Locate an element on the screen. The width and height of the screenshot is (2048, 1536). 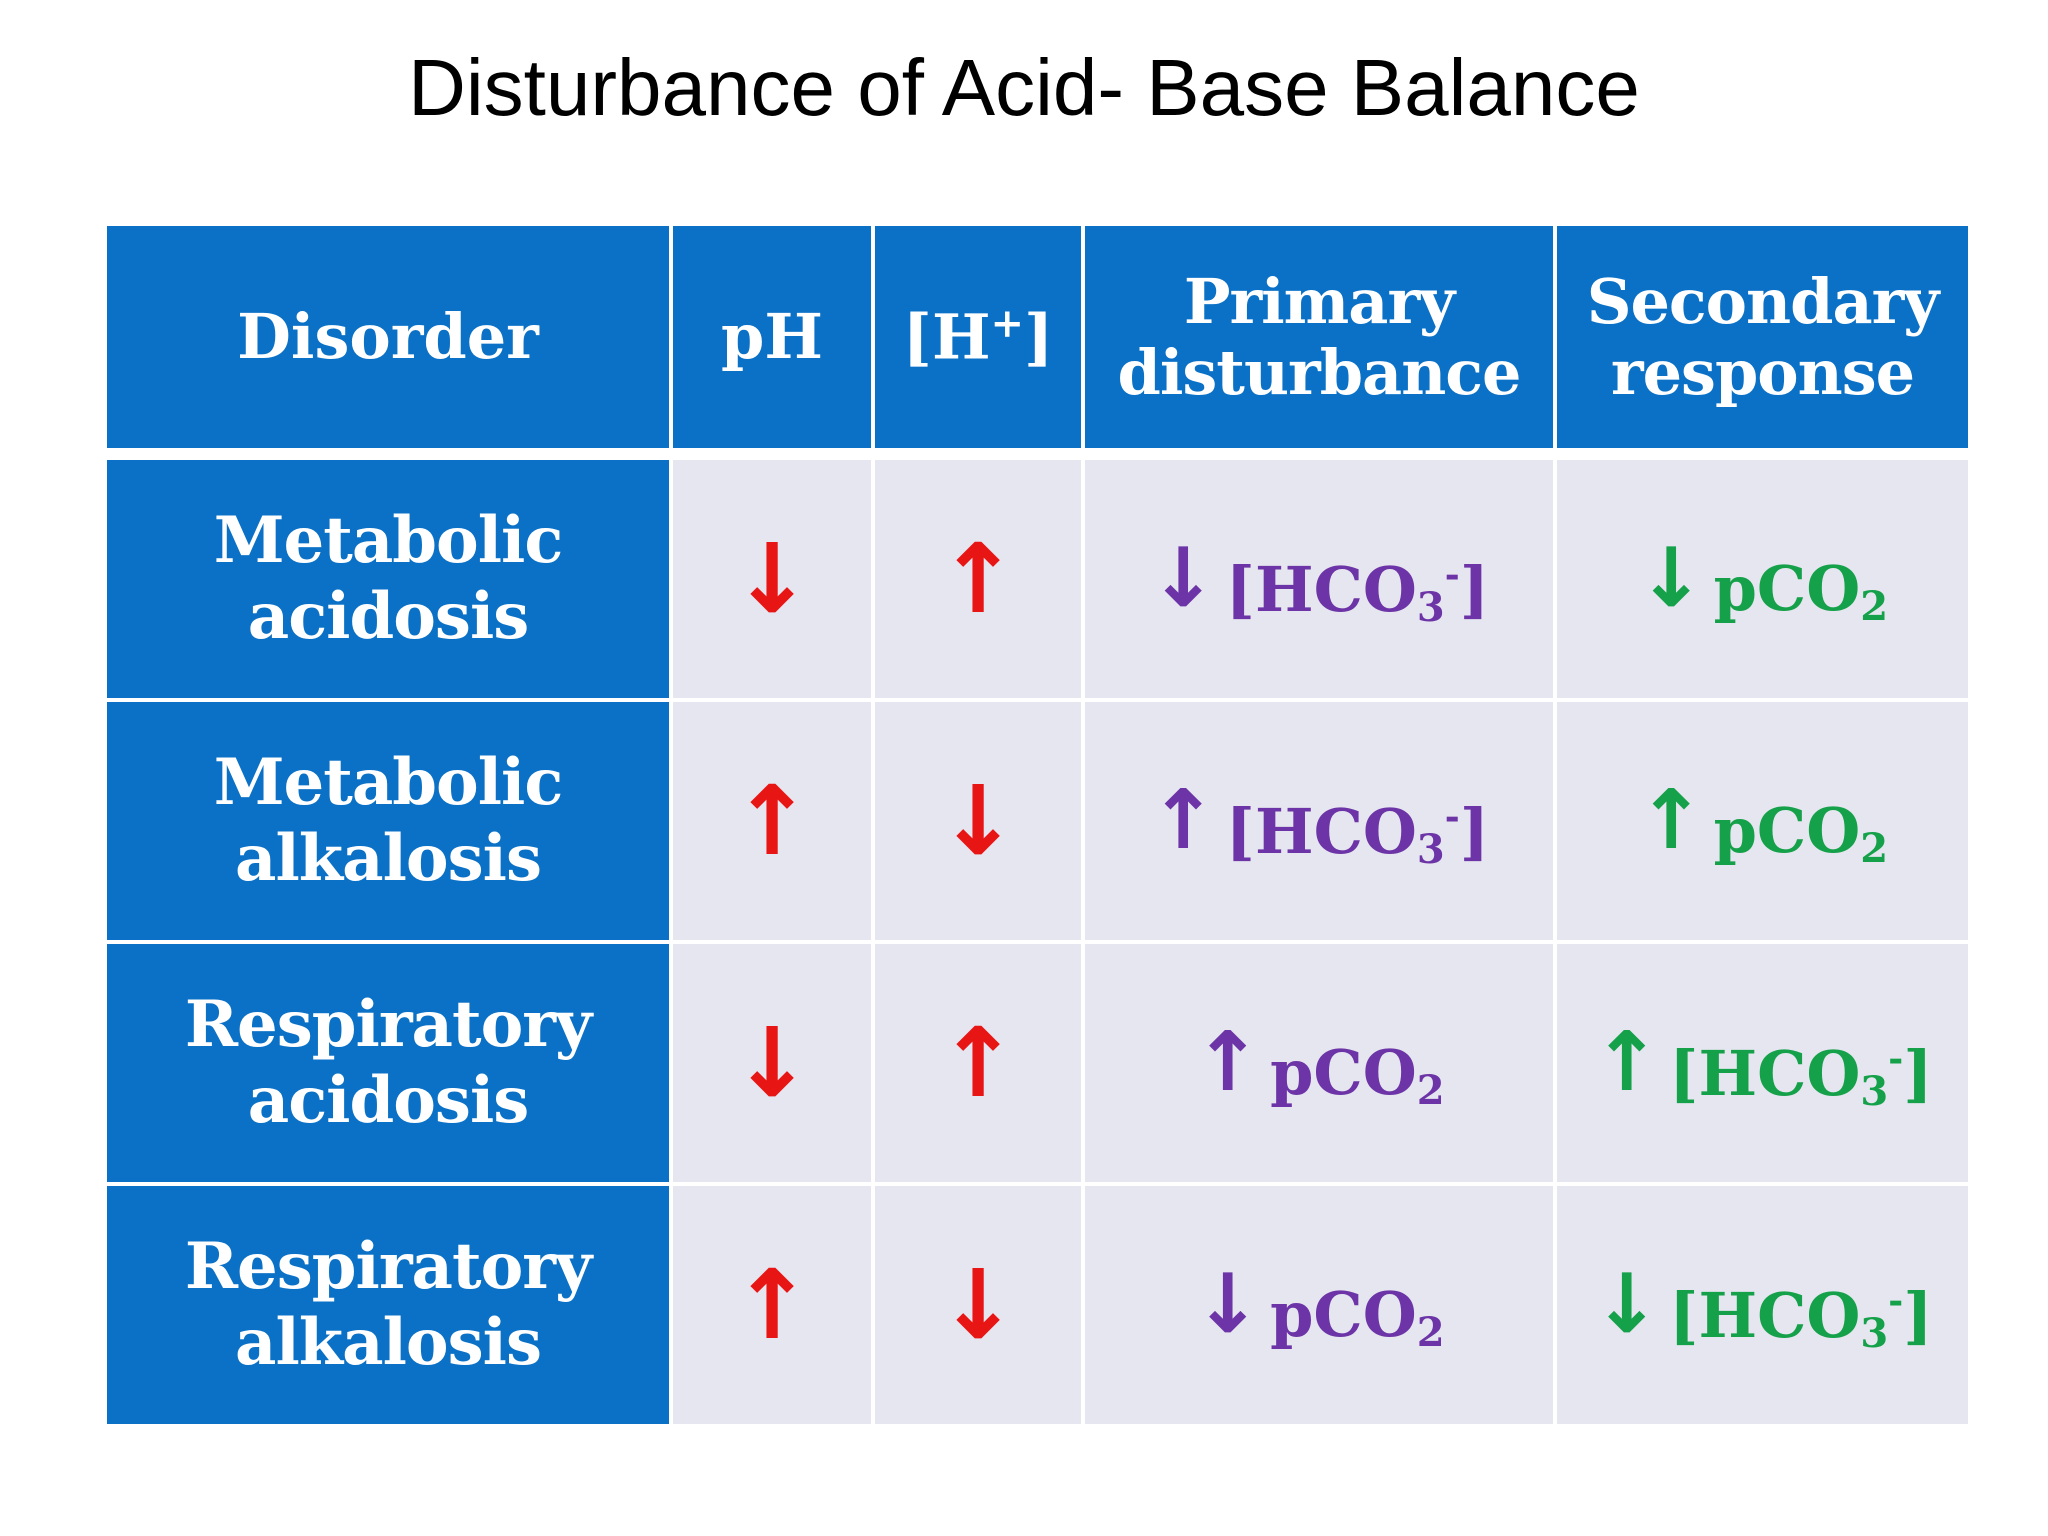
secondary-response-cell: ↓ pCO2 is located at coordinates (1762, 577).